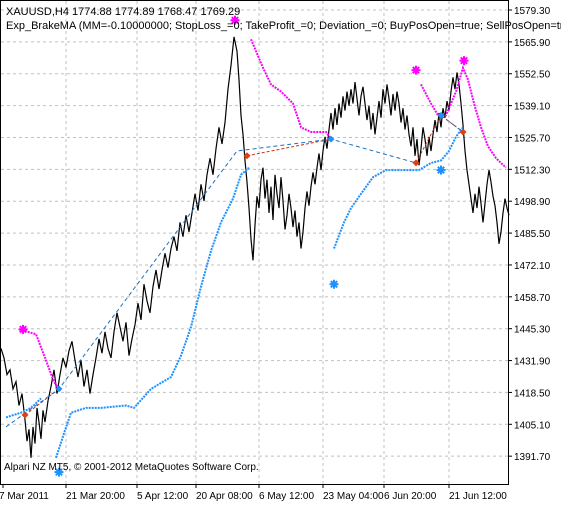 This screenshot has width=561, height=507. I want to click on y-tick-label: 1418.50, so click(532, 393).